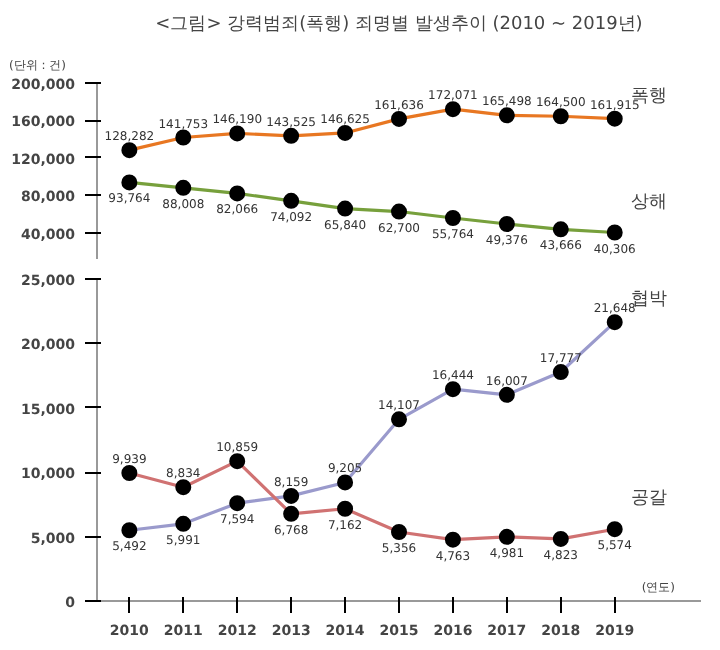 Image resolution: width=720 pixels, height=650 pixels. Describe the element at coordinates (648, 202) in the screenshot. I see `series-label: 상해` at that location.